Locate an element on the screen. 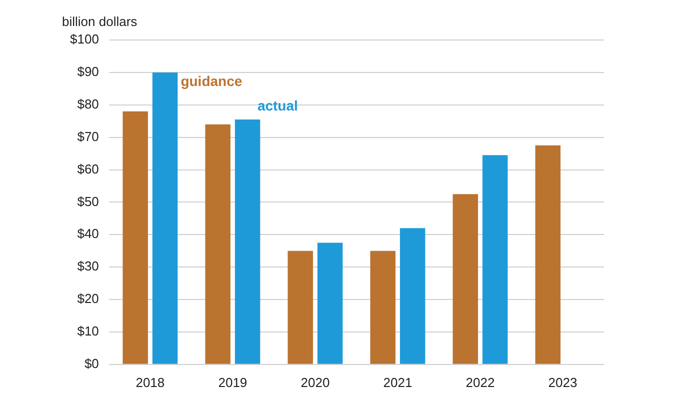  y-tick-label: $80 is located at coordinates (88, 104).